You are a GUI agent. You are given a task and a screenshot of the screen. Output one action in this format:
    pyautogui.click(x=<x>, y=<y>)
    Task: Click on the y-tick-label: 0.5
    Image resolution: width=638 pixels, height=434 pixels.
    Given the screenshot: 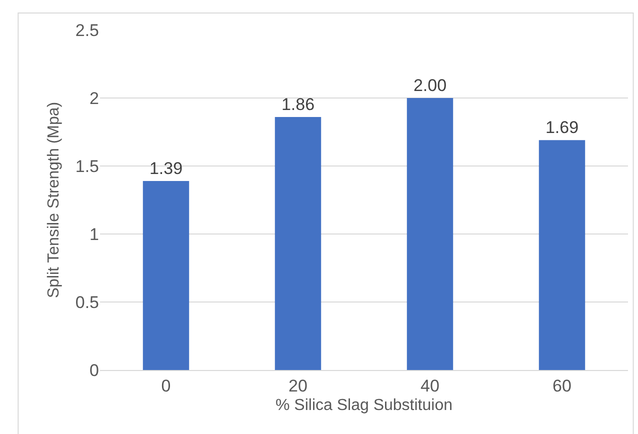 What is the action you would take?
    pyautogui.click(x=87, y=302)
    